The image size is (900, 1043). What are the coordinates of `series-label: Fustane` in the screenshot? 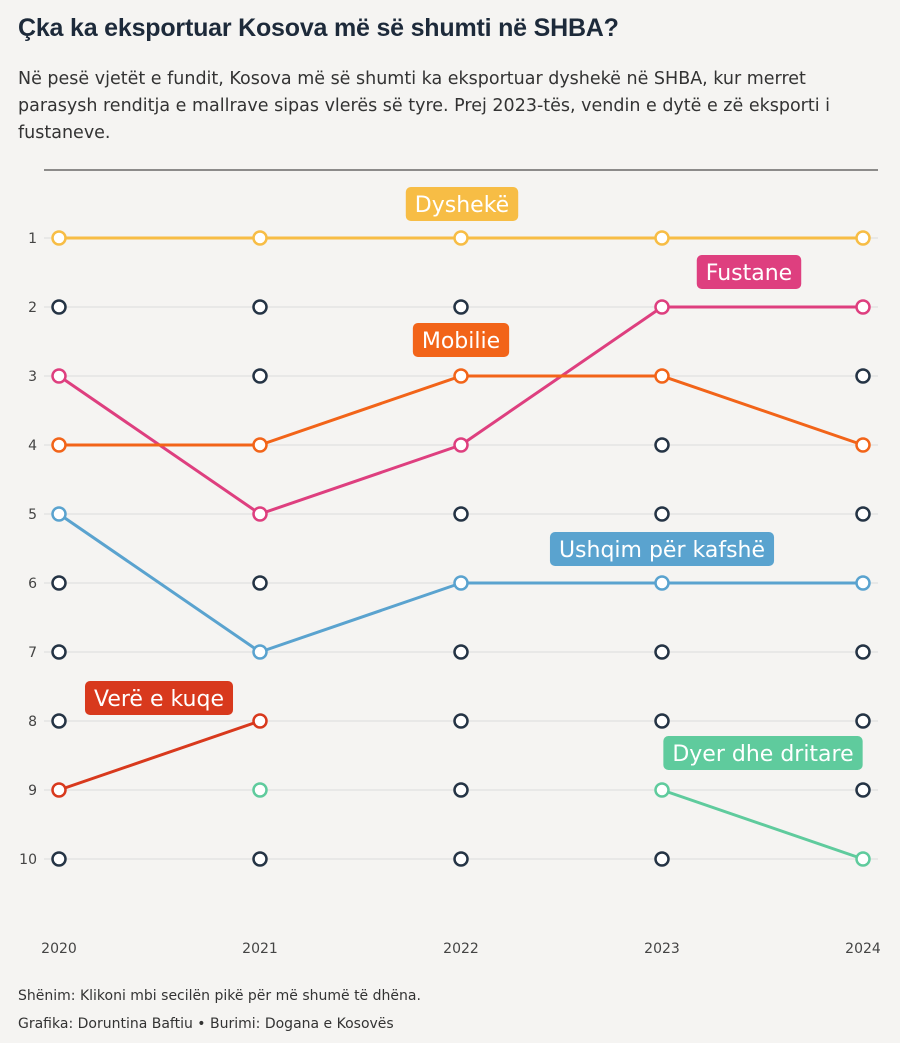 It's located at (749, 272).